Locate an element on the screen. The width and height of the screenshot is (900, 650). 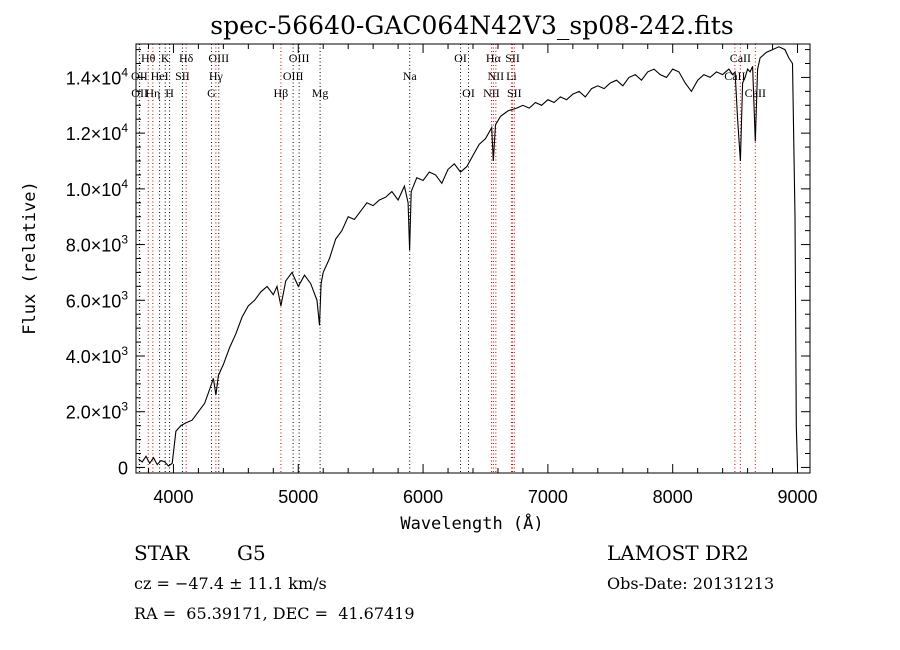
line-label-18: OII is located at coordinates (139, 93).